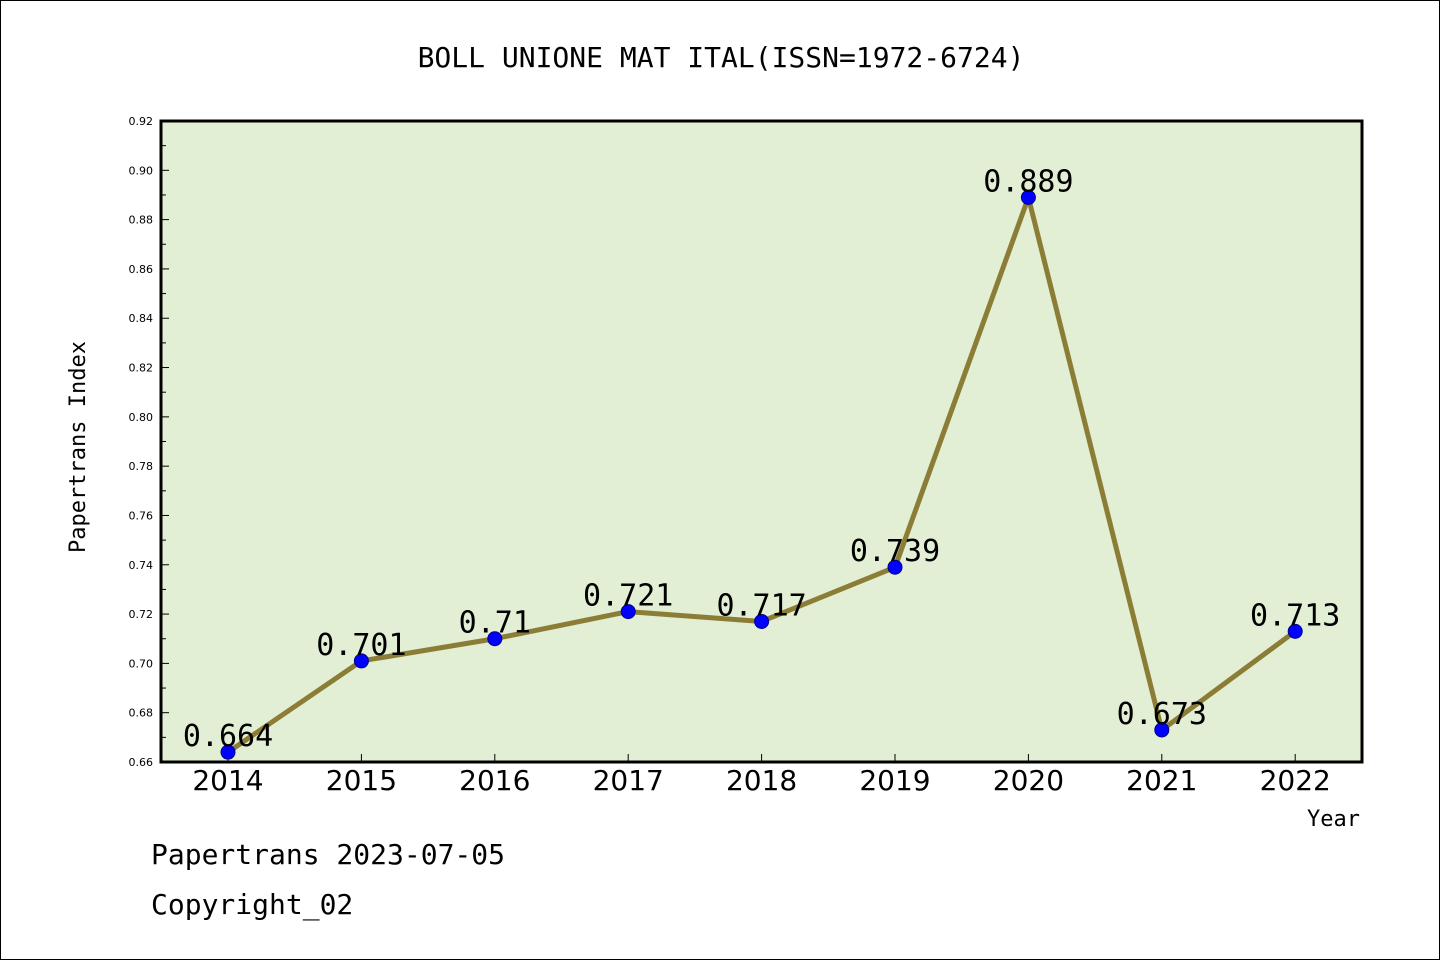  Describe the element at coordinates (228, 736) in the screenshot. I see `data-label: 0.664` at that location.